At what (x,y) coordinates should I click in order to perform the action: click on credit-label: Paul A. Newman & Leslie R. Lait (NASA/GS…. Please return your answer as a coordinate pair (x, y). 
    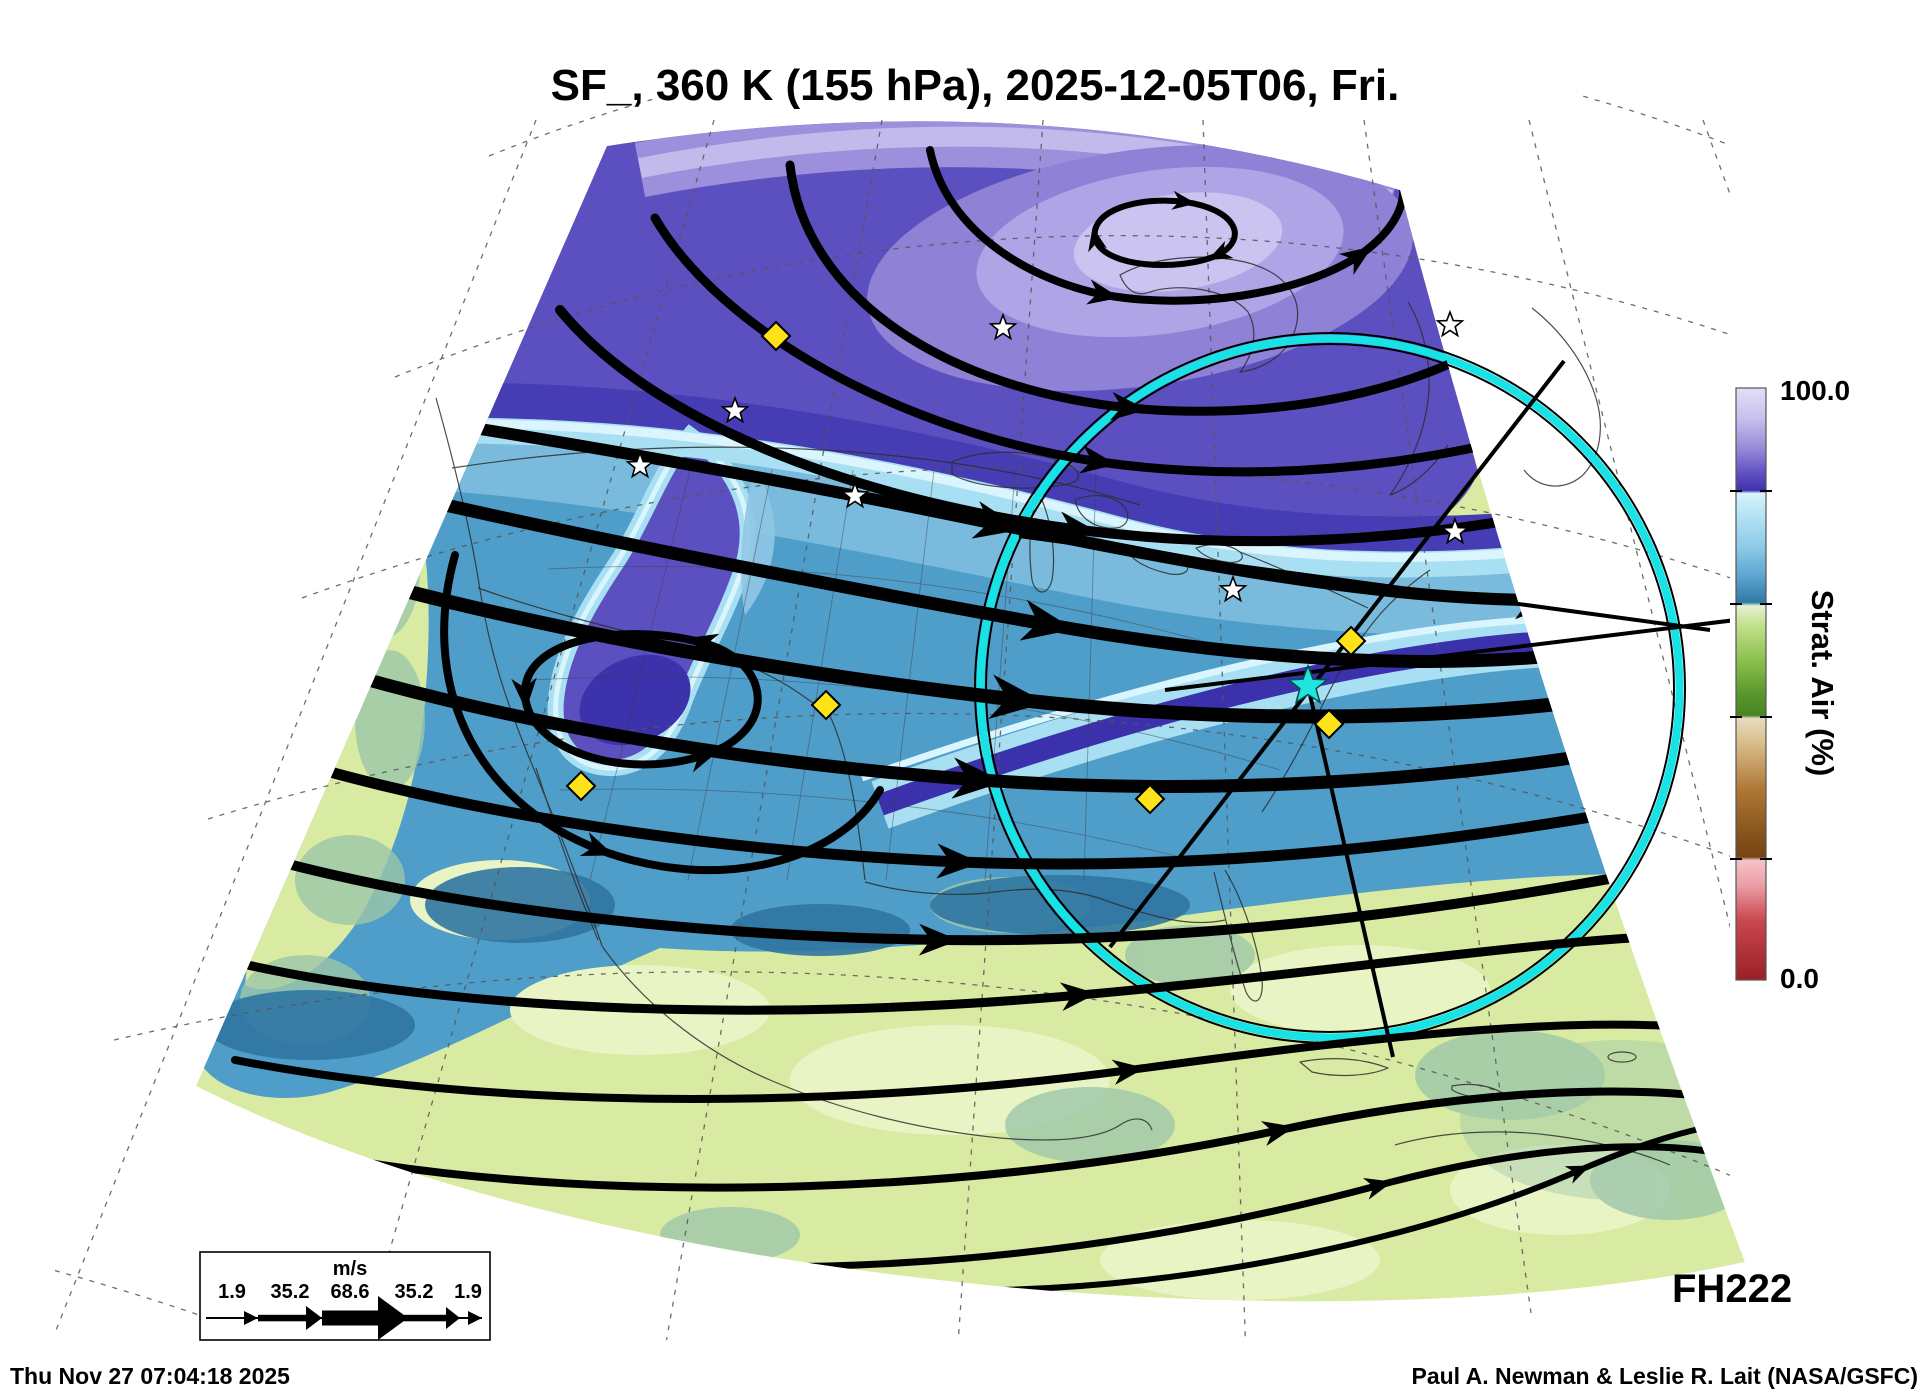
    Looking at the image, I should click on (1664, 1376).